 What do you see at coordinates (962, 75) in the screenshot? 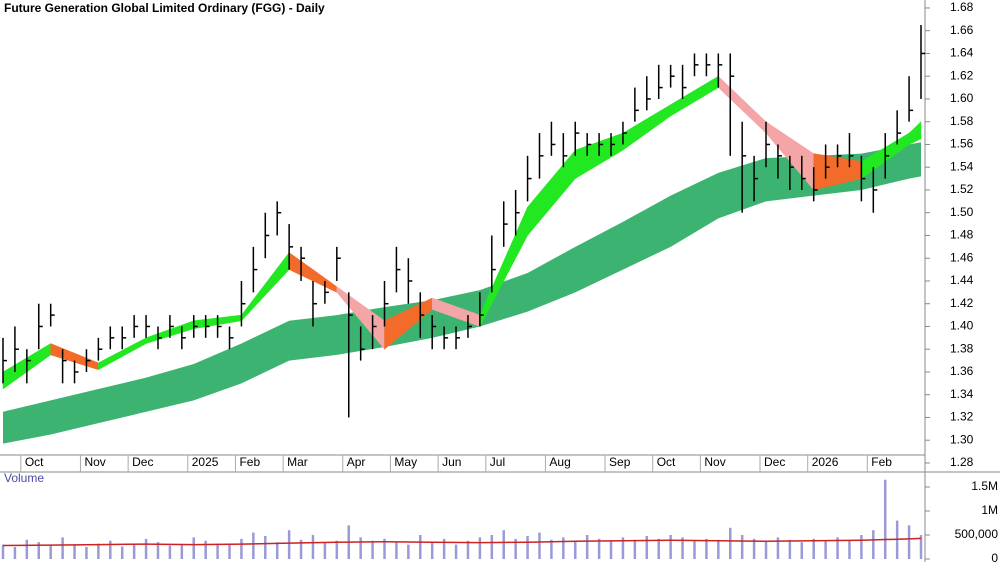
I see `y-tick-label: 1.62` at bounding box center [962, 75].